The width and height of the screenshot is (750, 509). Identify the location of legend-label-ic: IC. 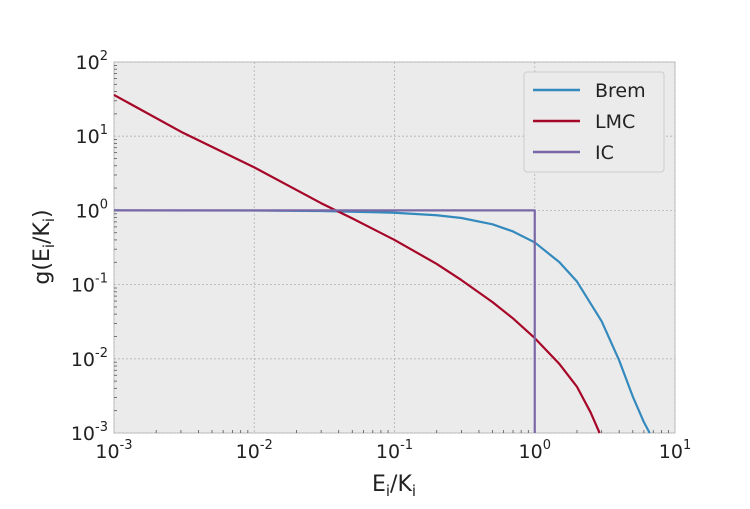
(604, 153).